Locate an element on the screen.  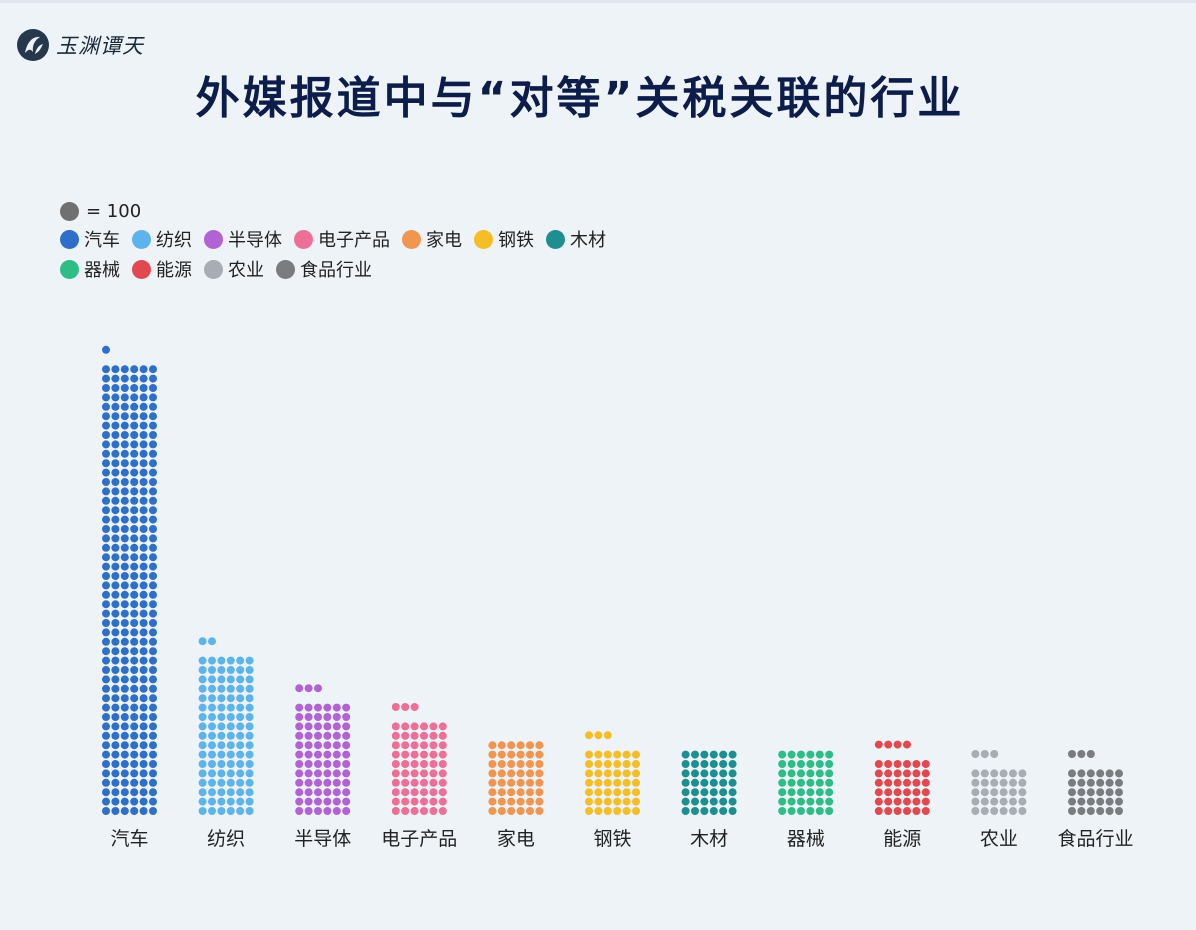
legend-label: 钢铁 is located at coordinates (516, 240).